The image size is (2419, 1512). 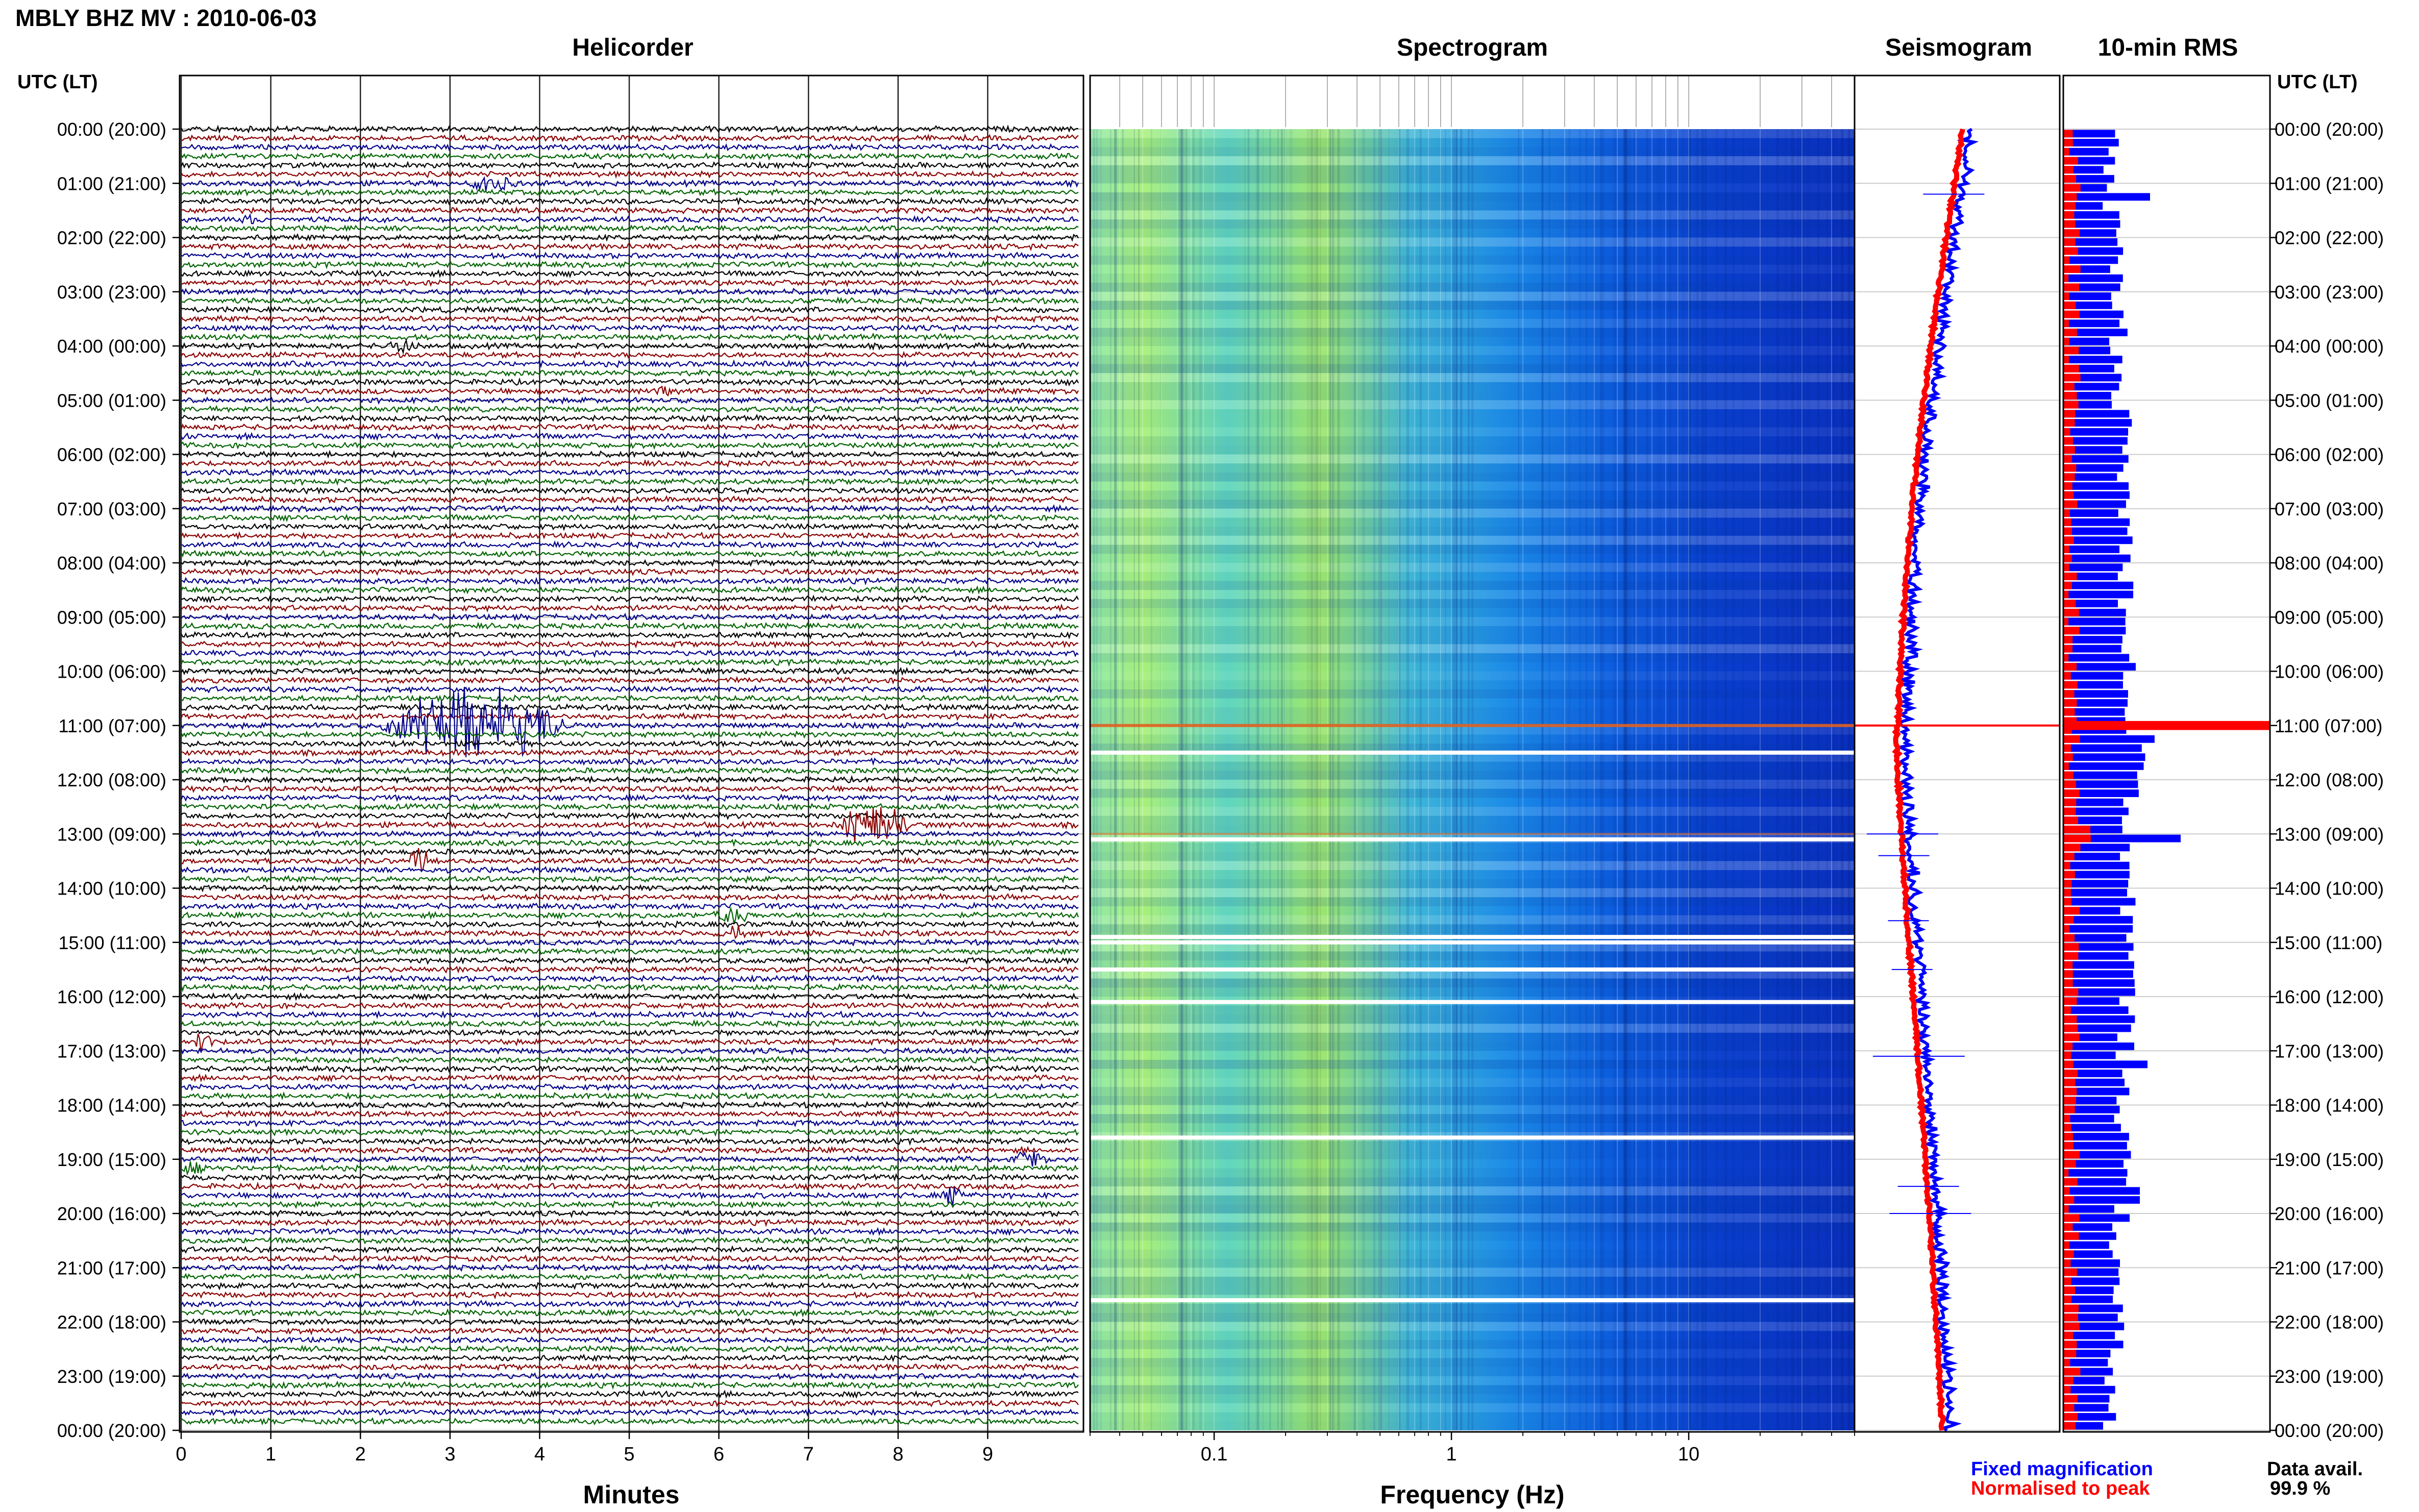 What do you see at coordinates (111, 292) in the screenshot?
I see `time-label-left: 03:00 (23:00)` at bounding box center [111, 292].